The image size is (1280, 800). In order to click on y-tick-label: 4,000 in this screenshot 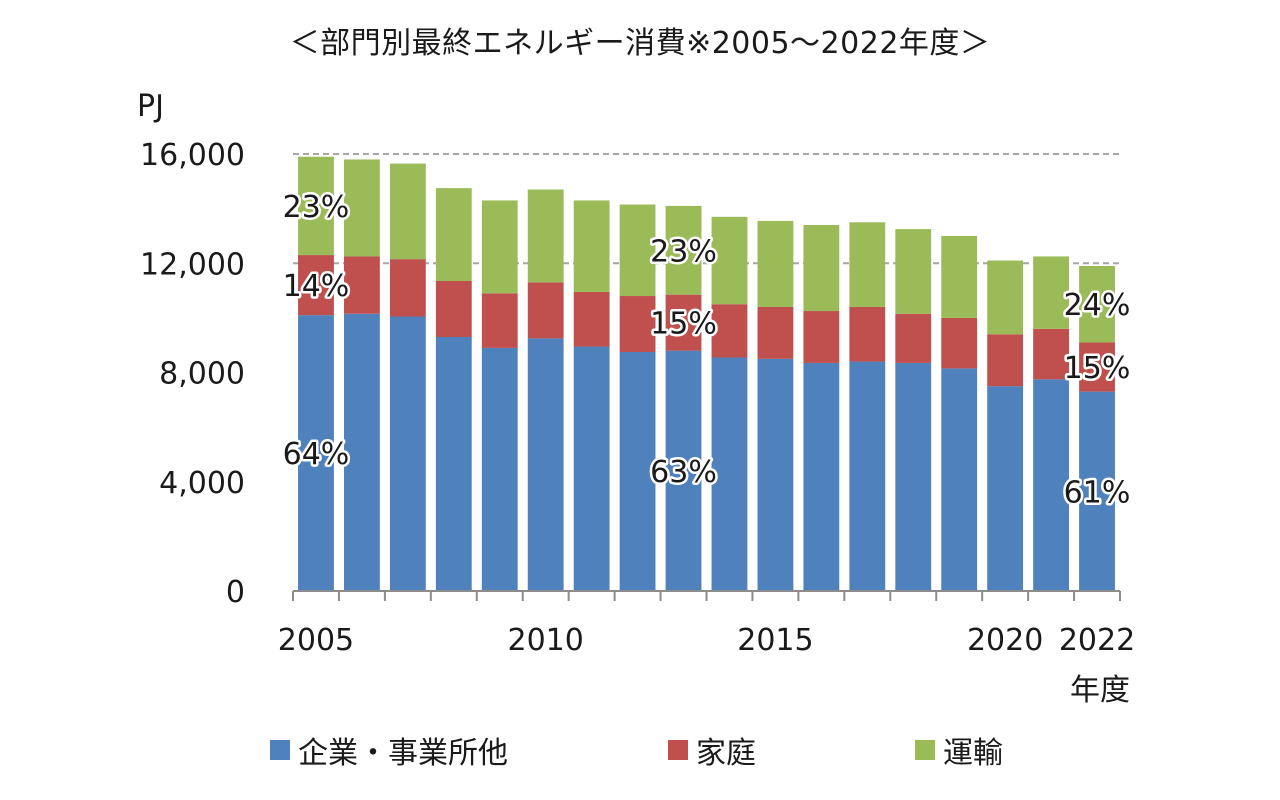, I will do `click(202, 483)`.